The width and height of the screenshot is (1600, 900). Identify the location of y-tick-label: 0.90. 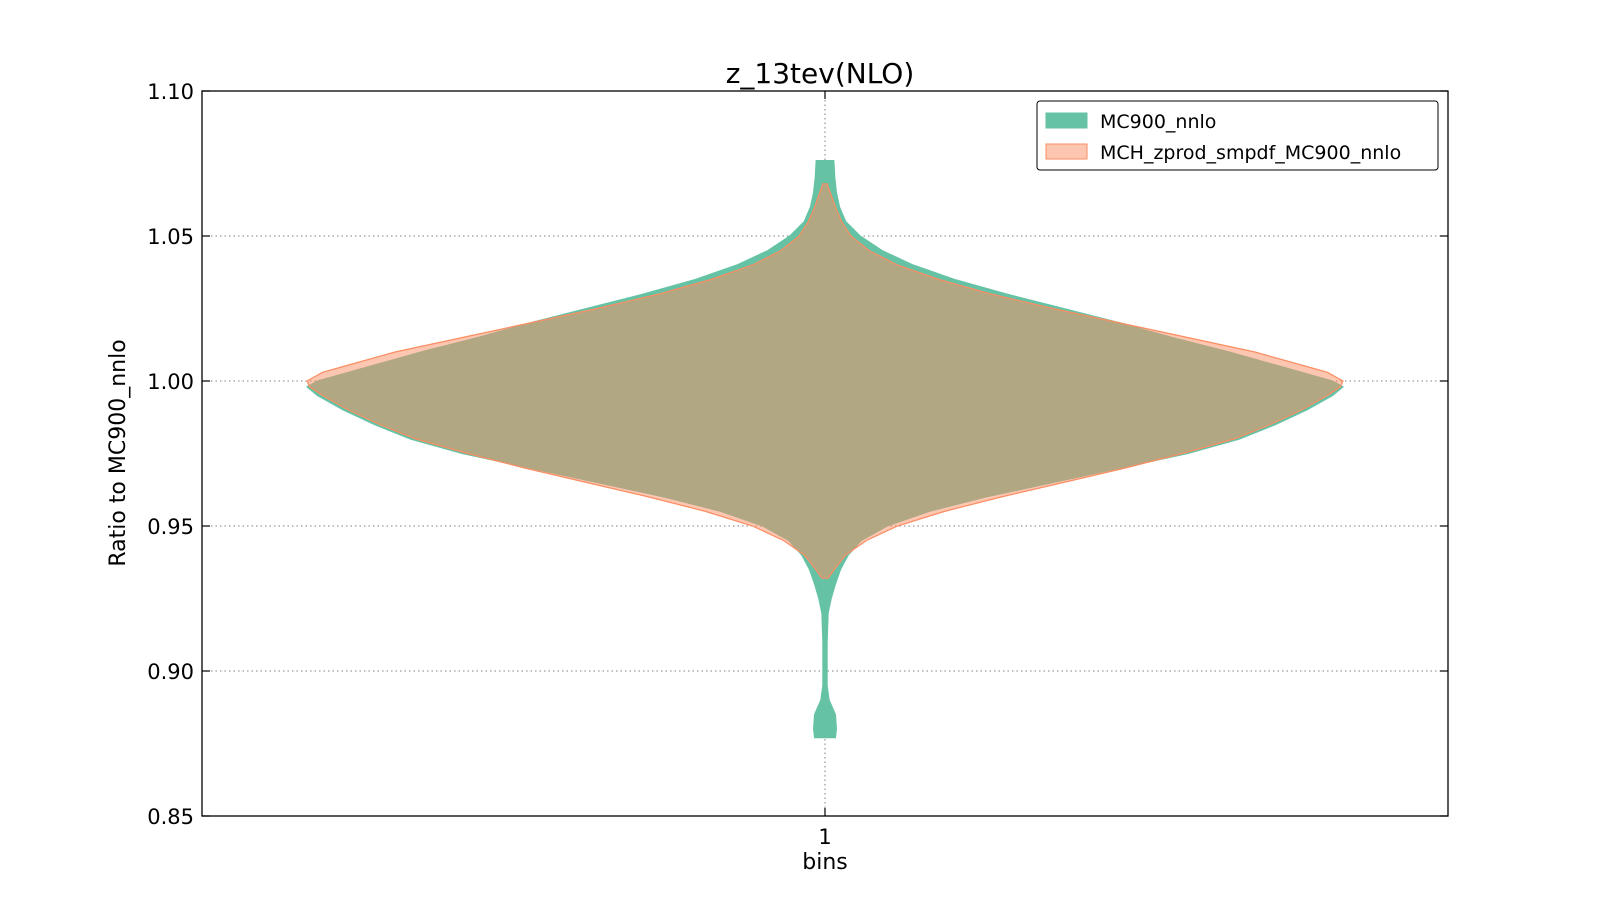
(170, 672).